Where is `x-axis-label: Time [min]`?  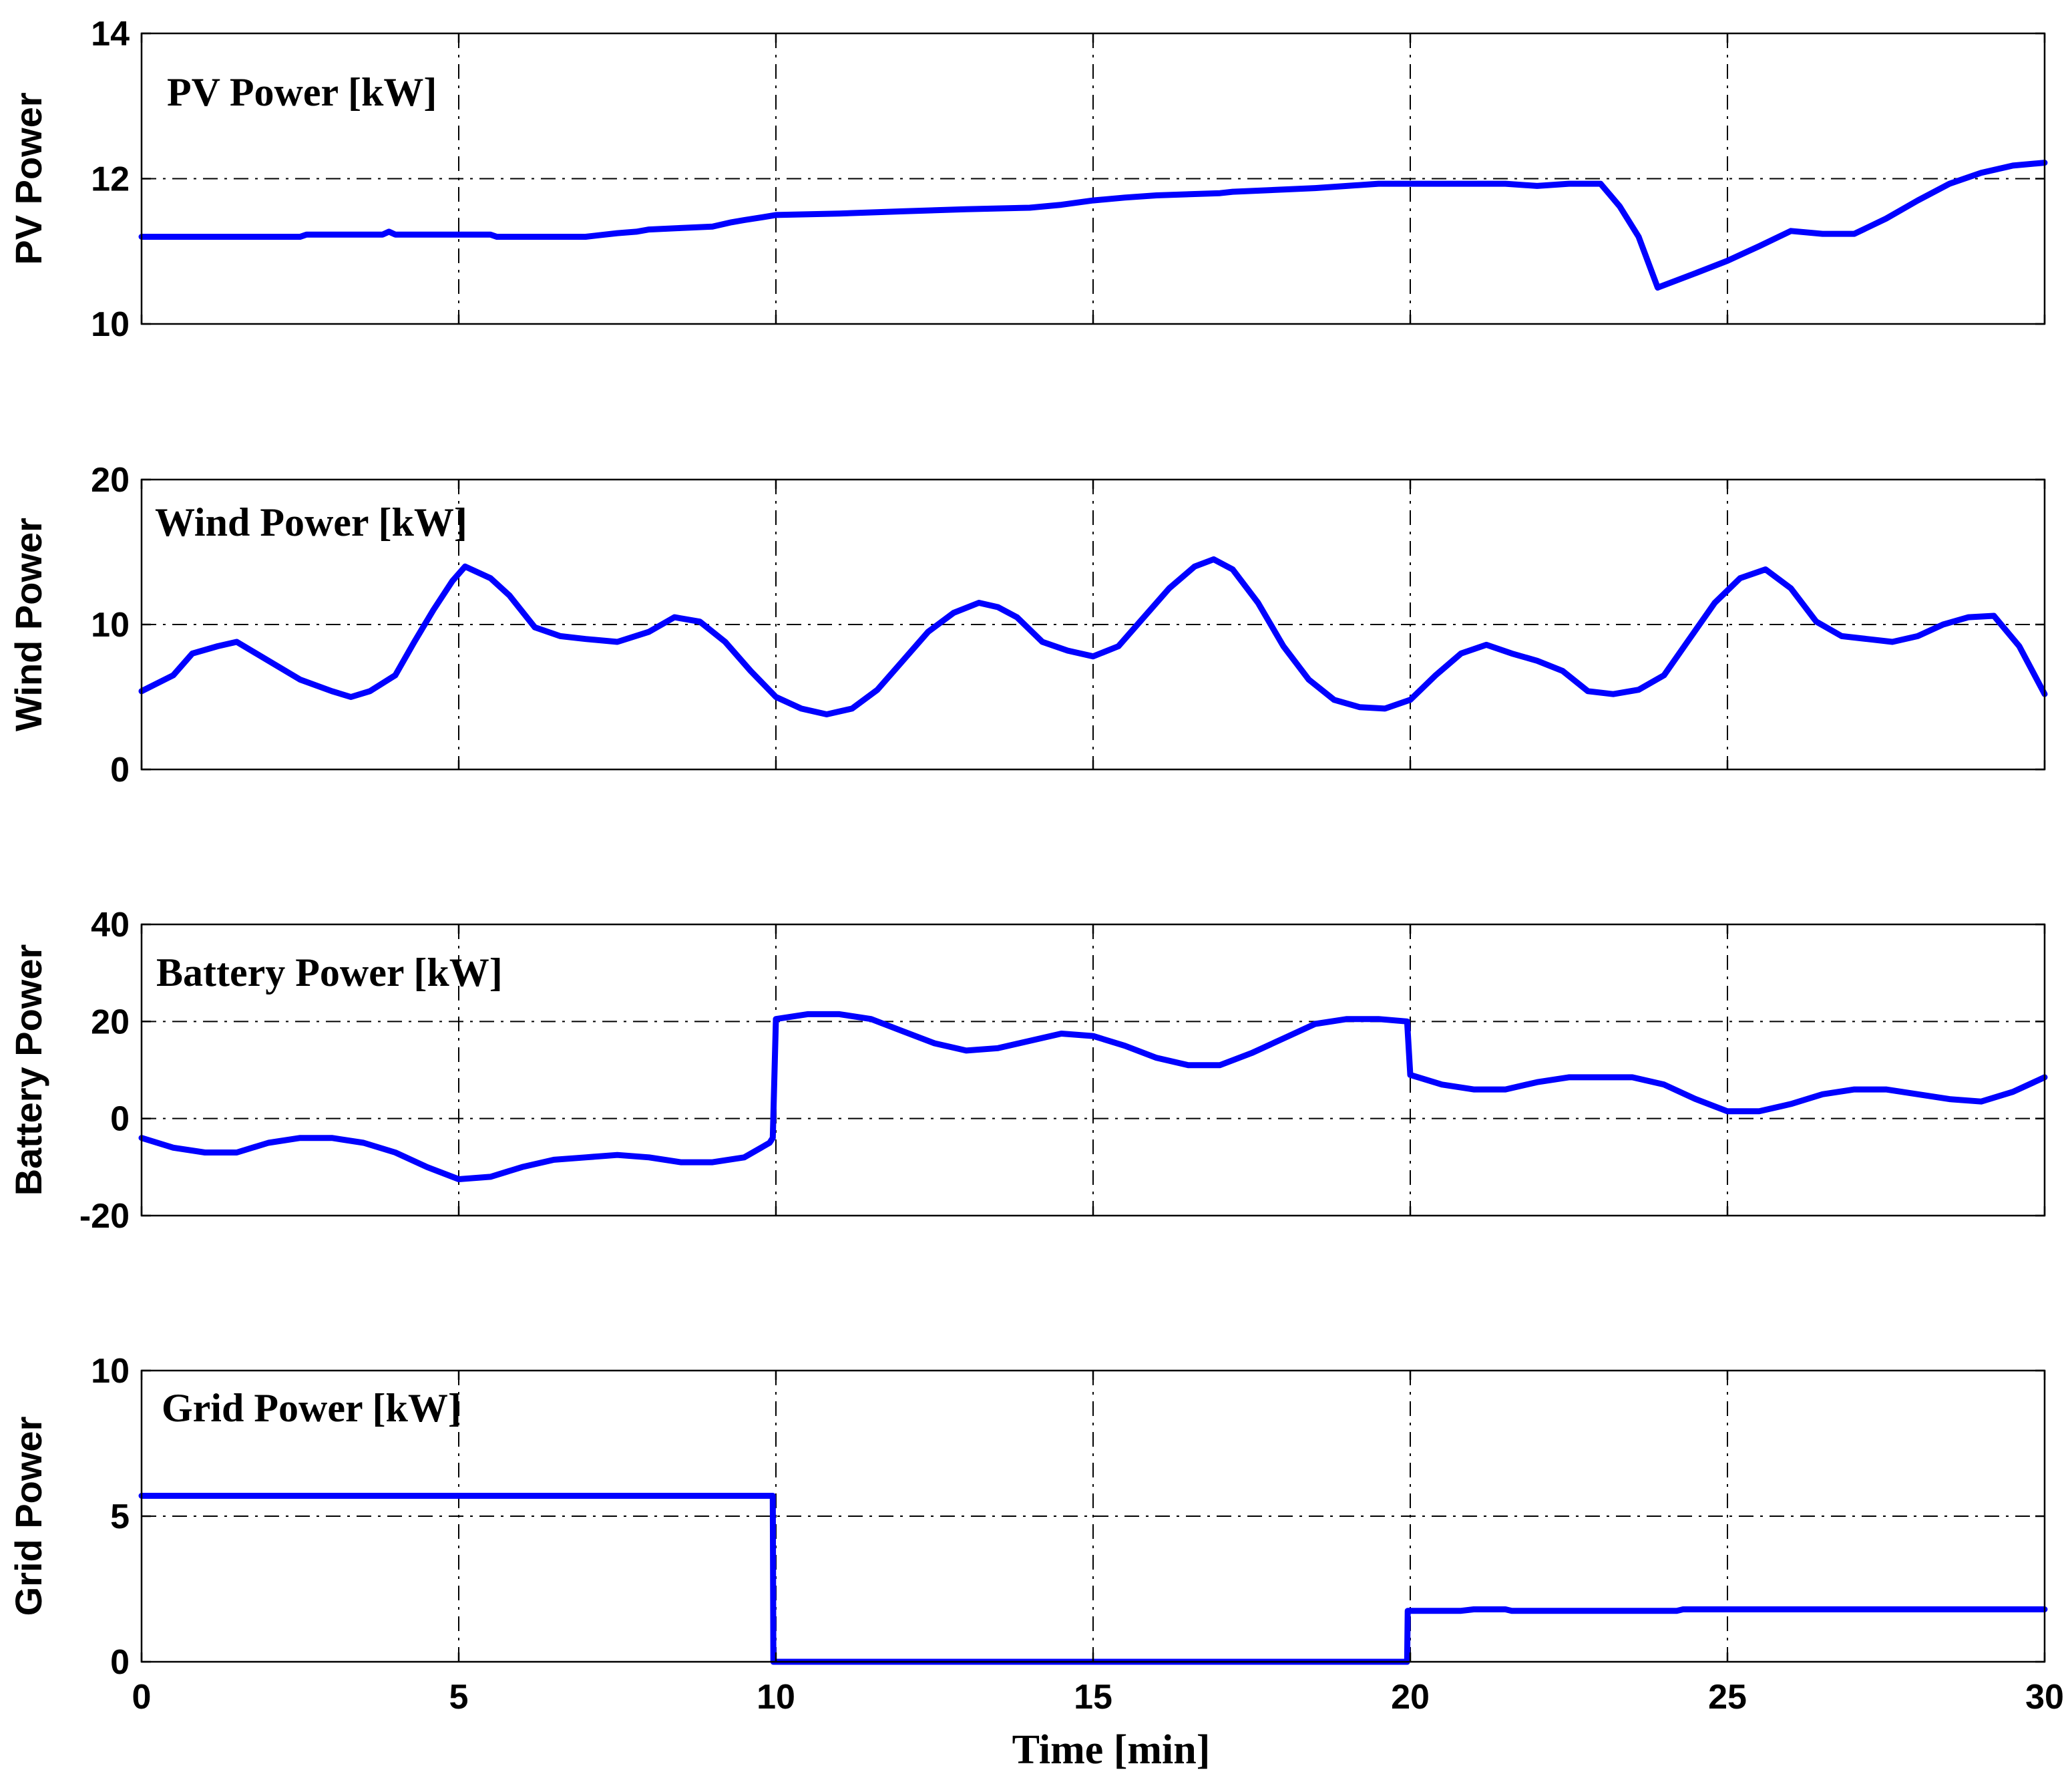
x-axis-label: Time [min] is located at coordinates (1111, 1750).